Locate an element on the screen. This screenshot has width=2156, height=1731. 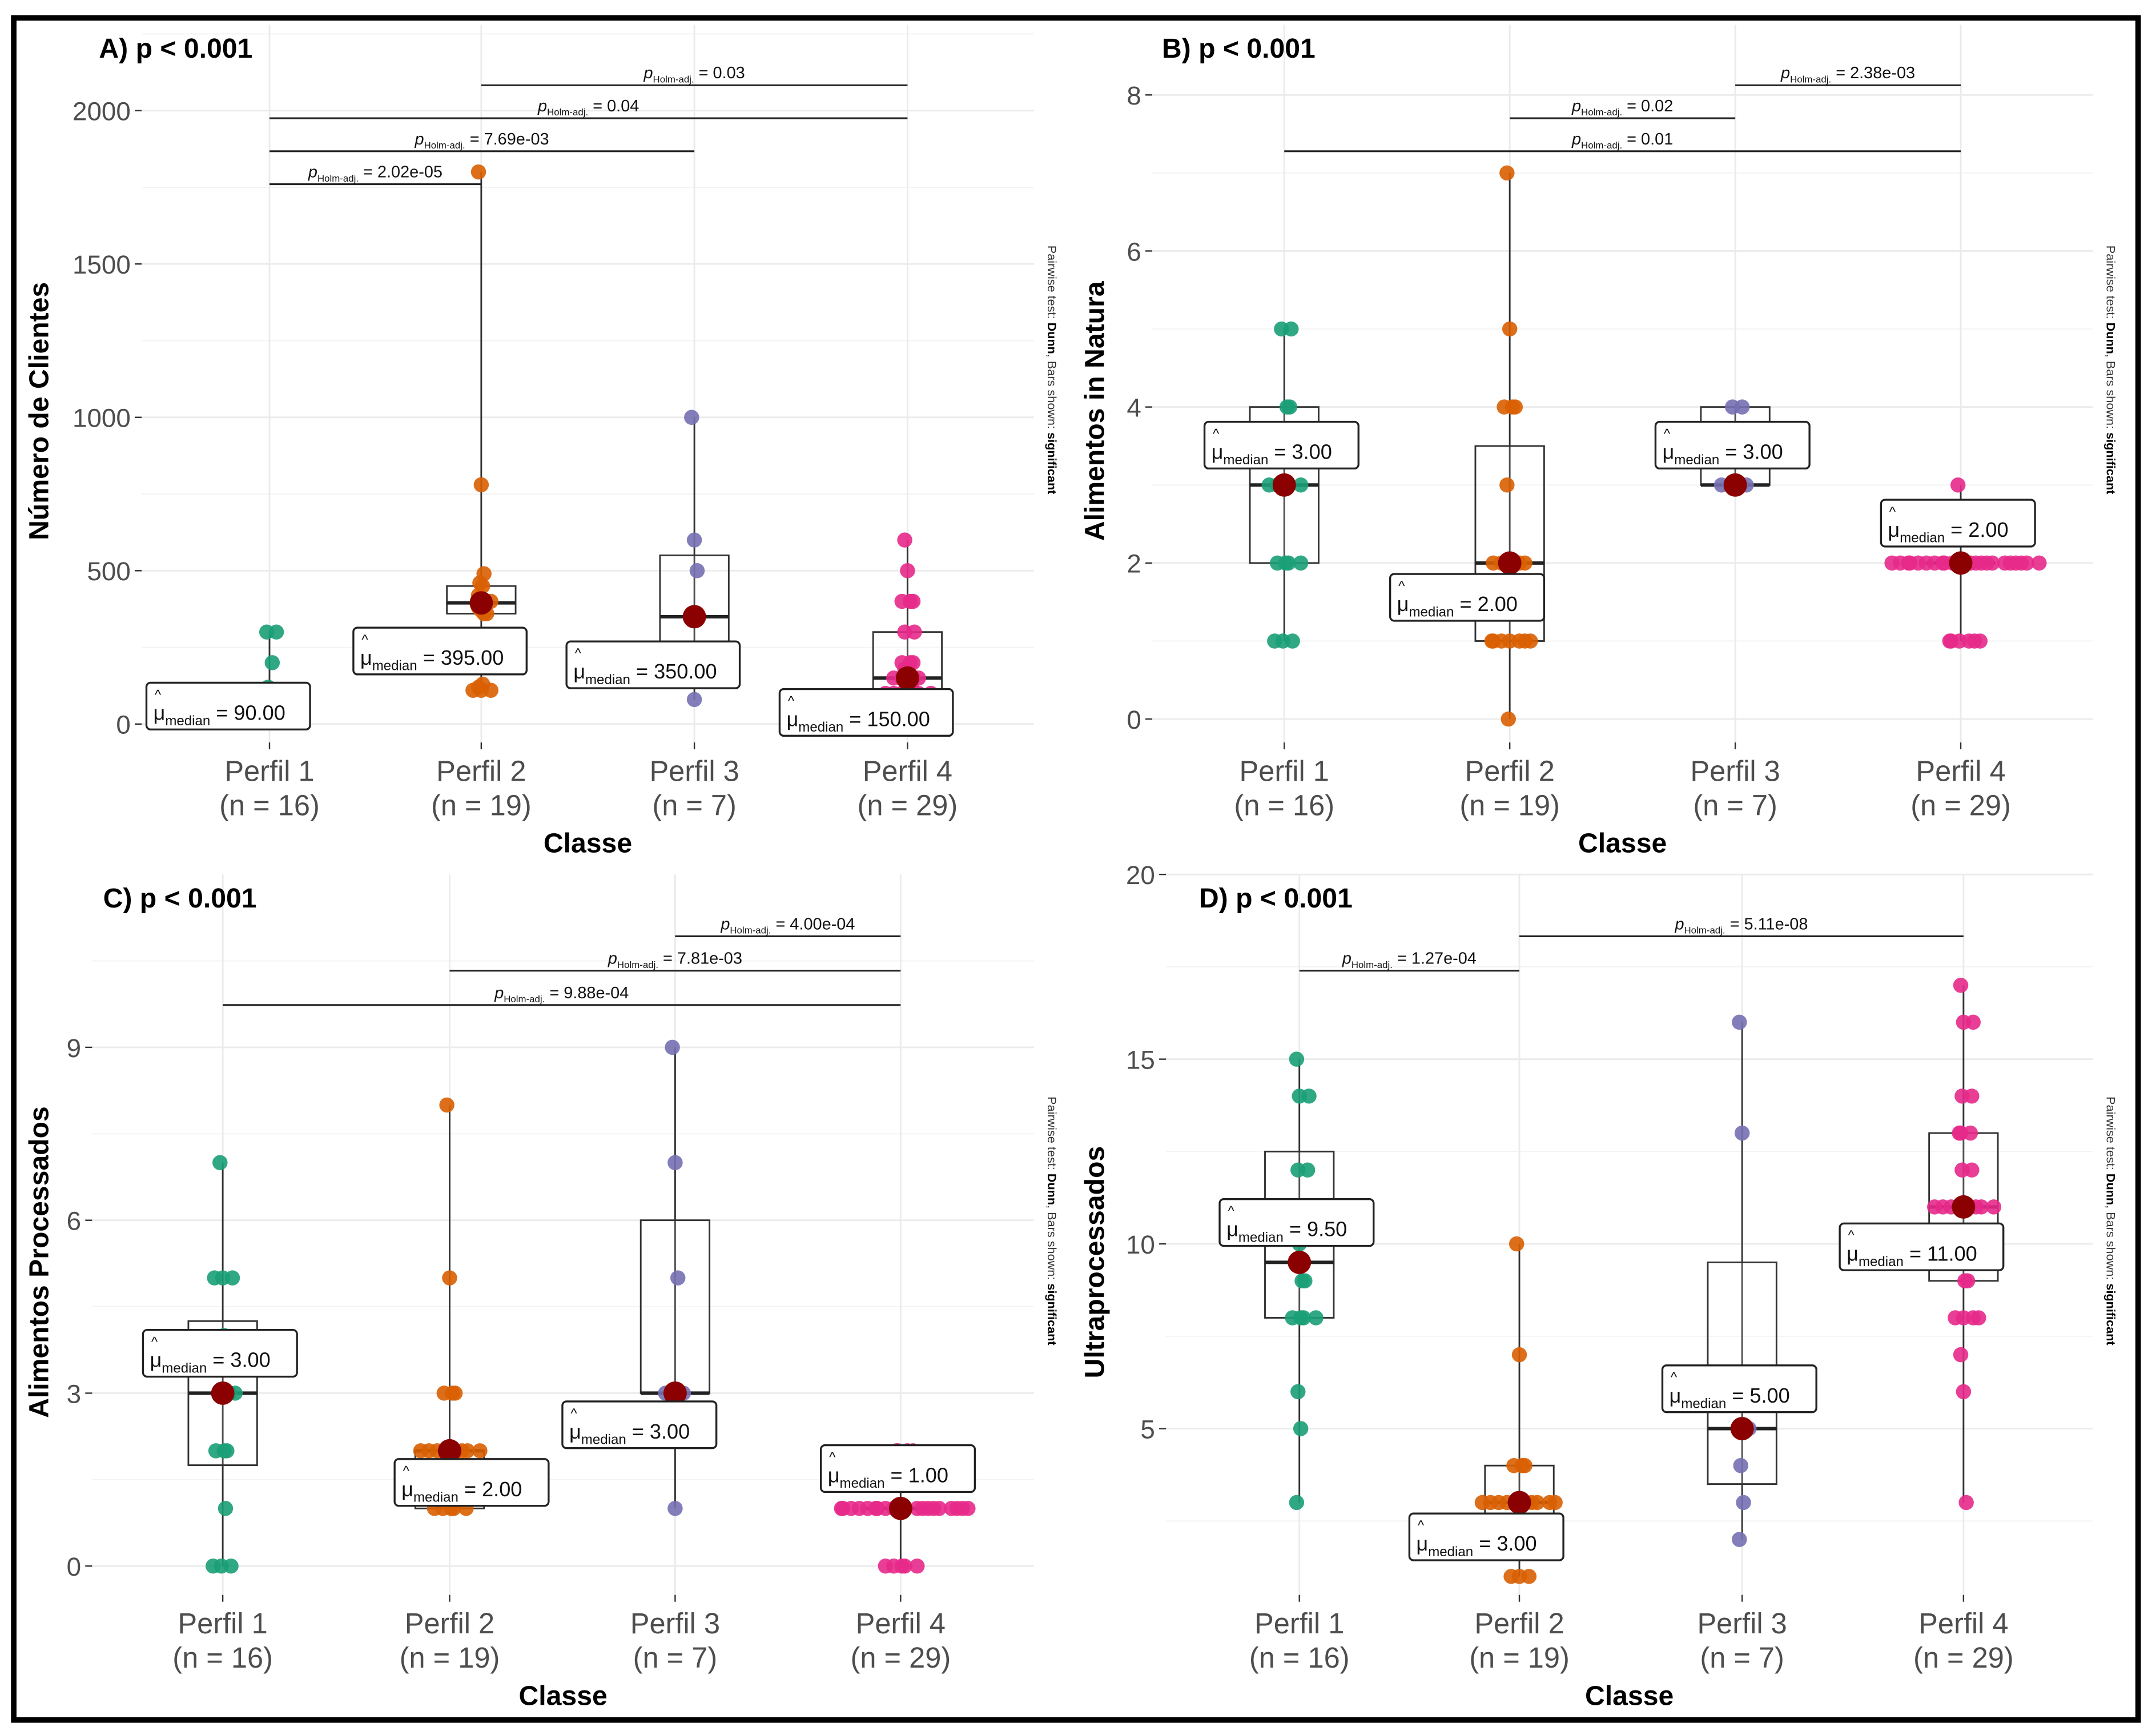
group-1: ^μmedian = 3.00 is located at coordinates (220, 1364).